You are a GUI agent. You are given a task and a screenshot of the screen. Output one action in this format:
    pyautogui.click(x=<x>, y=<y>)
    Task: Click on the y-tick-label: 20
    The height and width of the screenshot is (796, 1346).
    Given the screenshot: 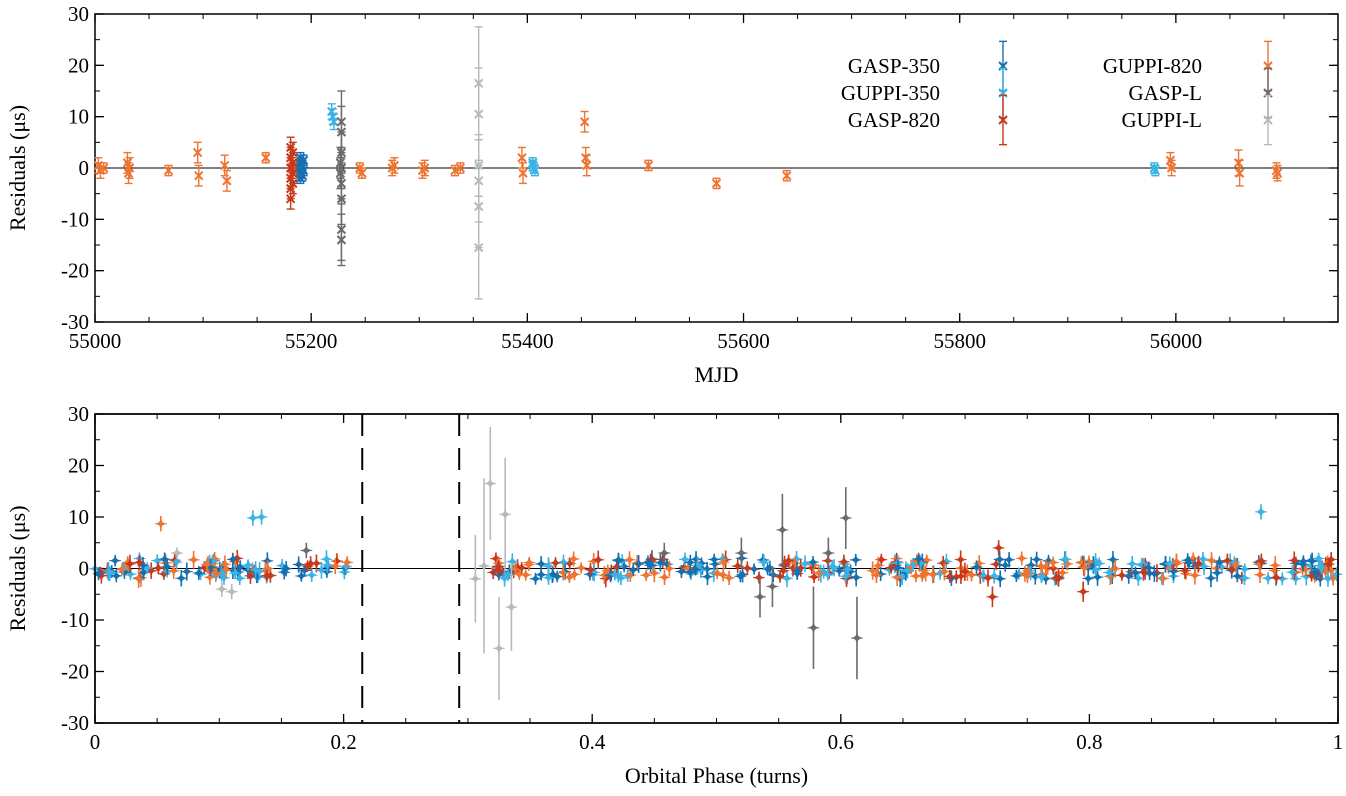 What is the action you would take?
    pyautogui.click(x=78, y=65)
    